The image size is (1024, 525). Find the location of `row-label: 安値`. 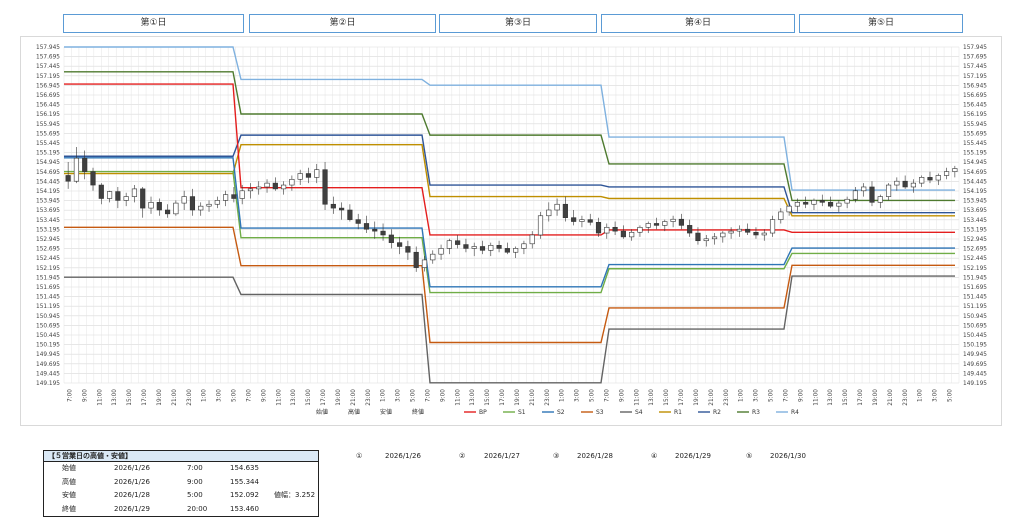

row-label: 安値 is located at coordinates (69, 495).